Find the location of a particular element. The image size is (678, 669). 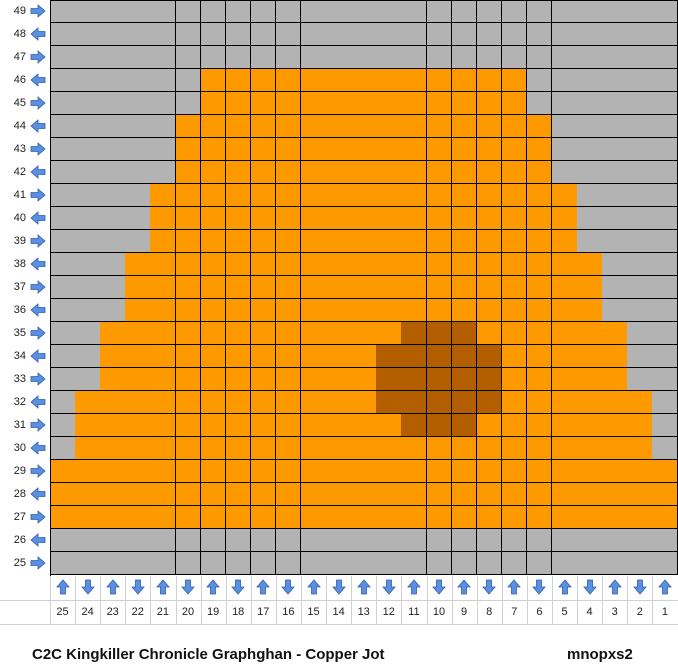

sheet-gridline is located at coordinates (339, 624).